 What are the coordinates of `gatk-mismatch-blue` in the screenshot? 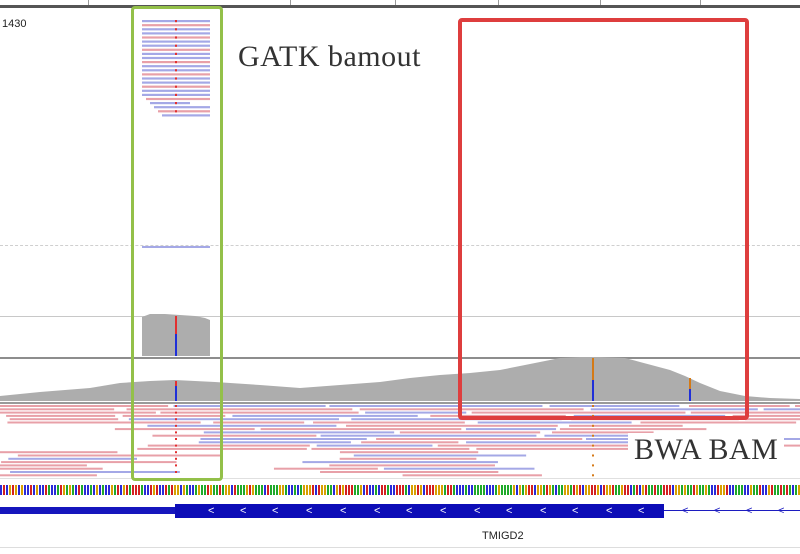 It's located at (176, 345).